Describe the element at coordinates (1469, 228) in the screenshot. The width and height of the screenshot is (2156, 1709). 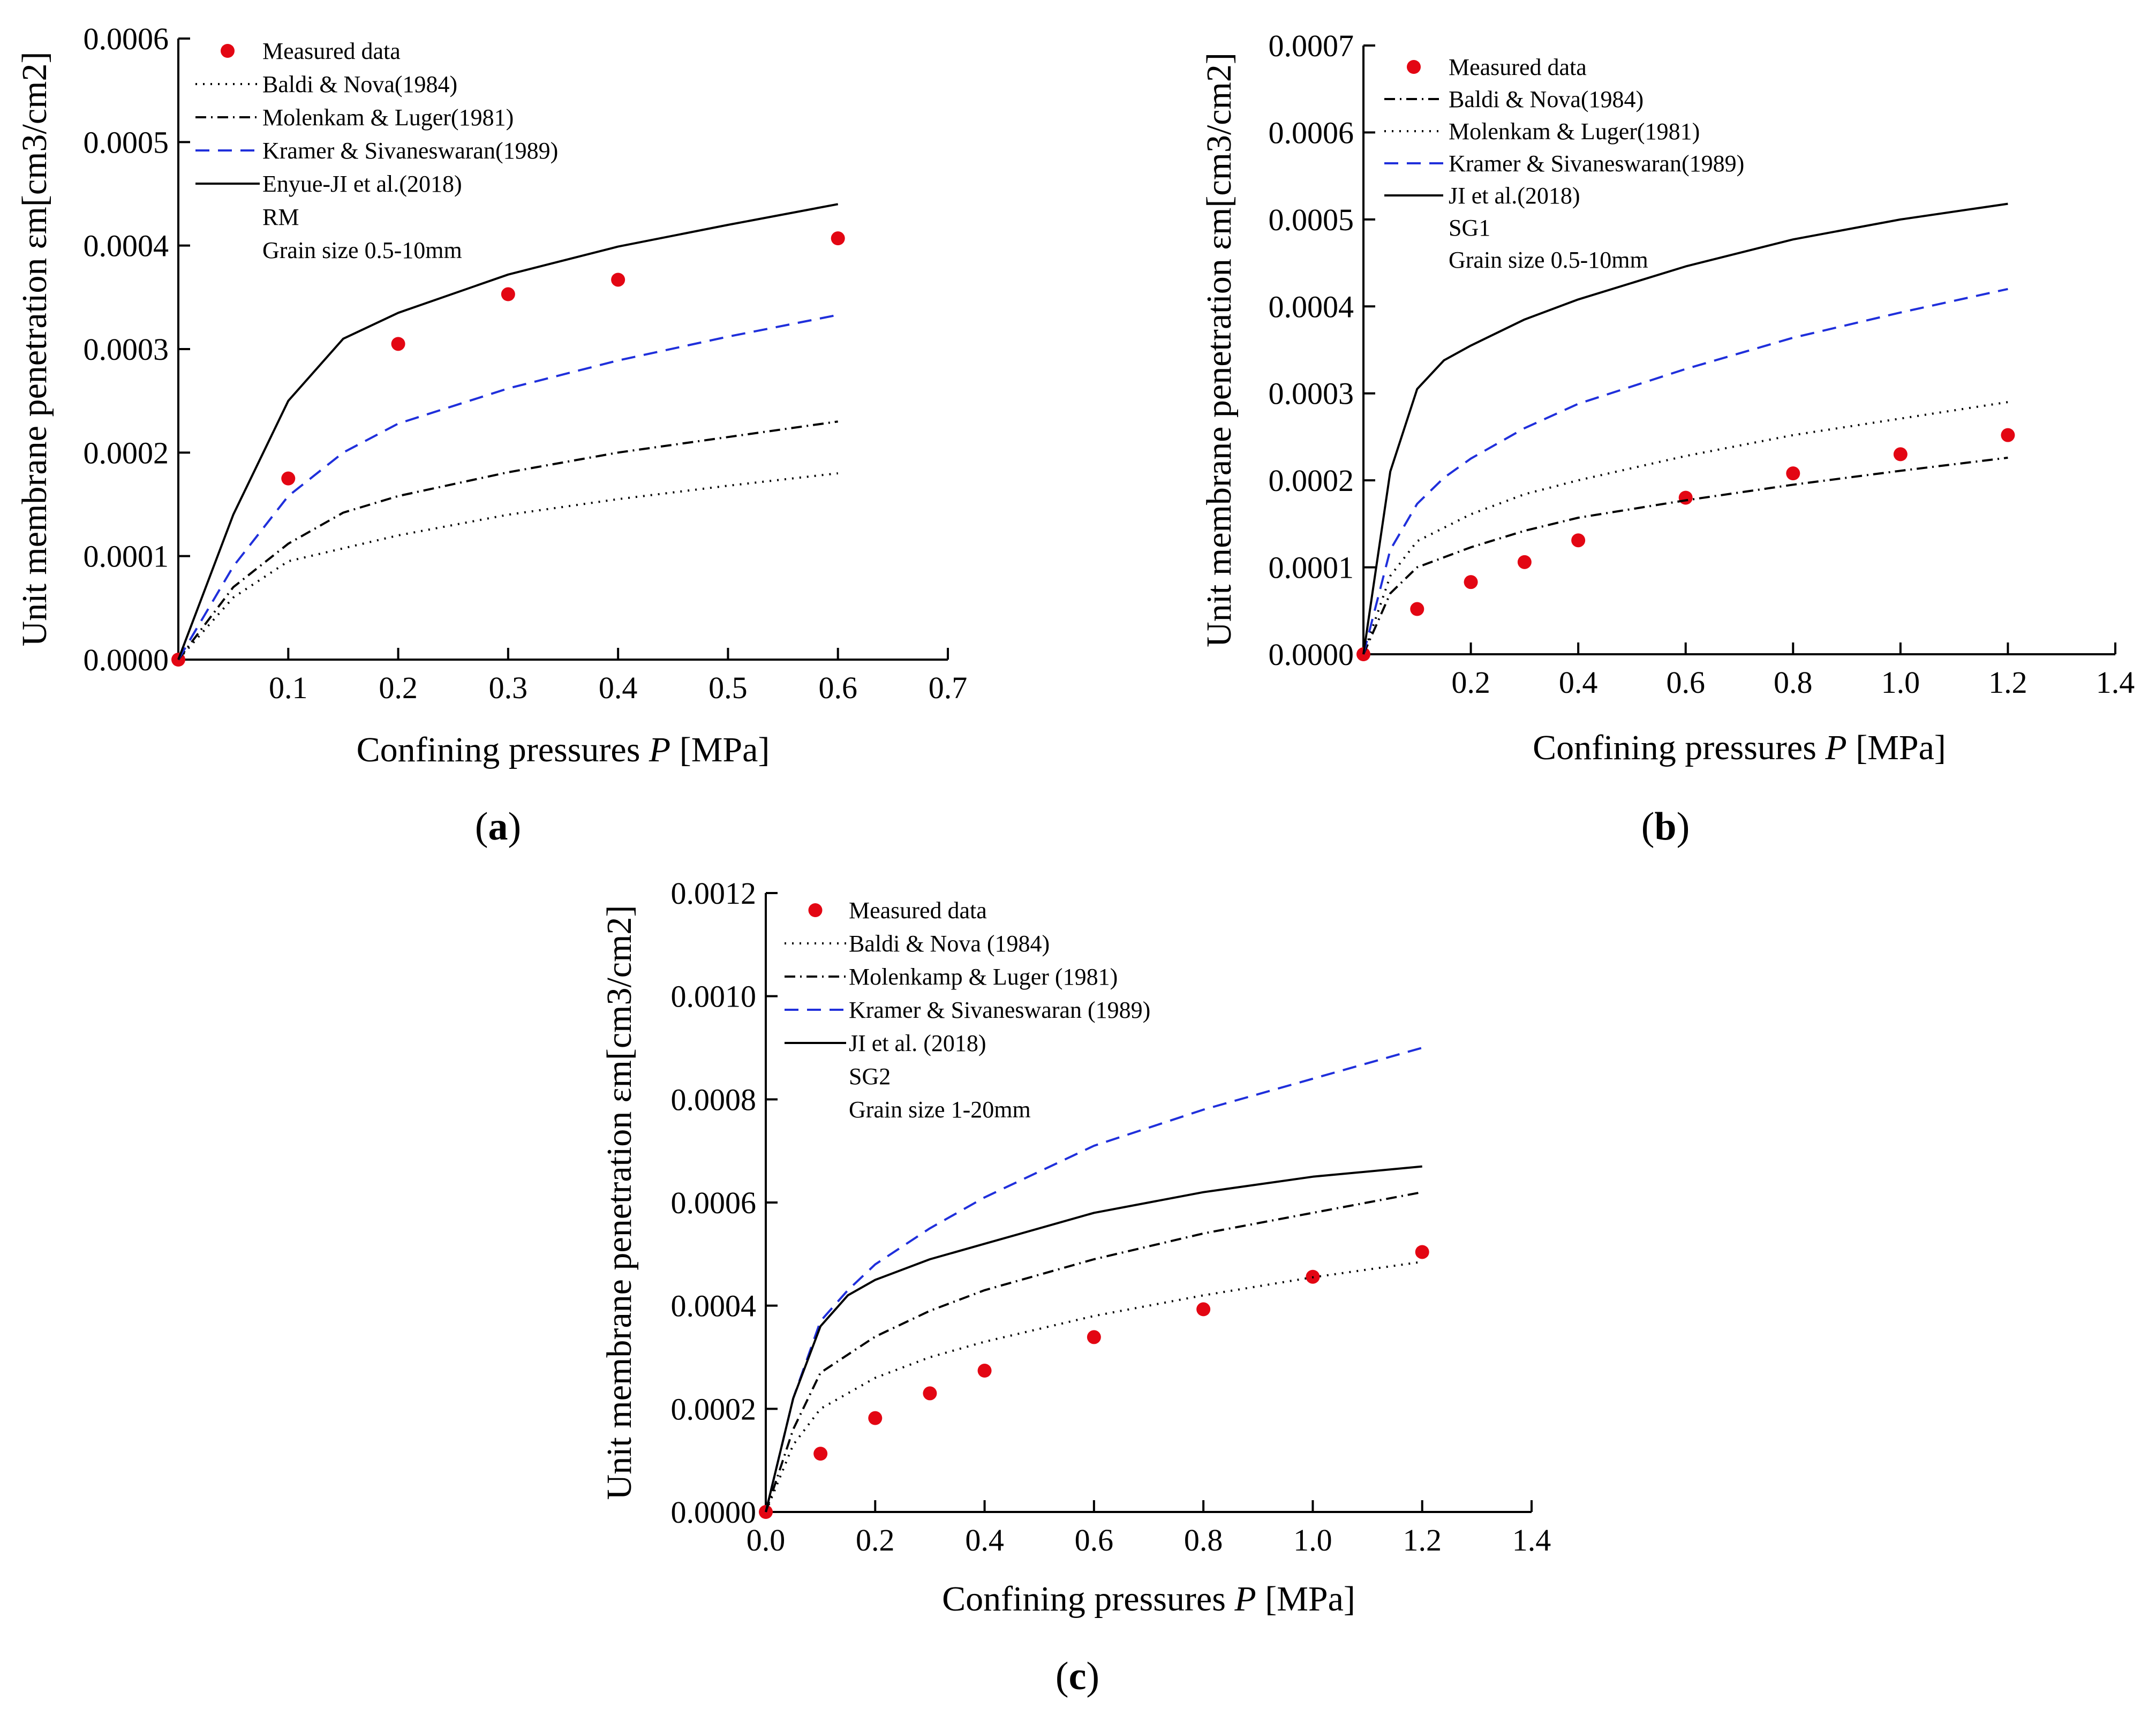
I see `legend-note: SG1` at that location.